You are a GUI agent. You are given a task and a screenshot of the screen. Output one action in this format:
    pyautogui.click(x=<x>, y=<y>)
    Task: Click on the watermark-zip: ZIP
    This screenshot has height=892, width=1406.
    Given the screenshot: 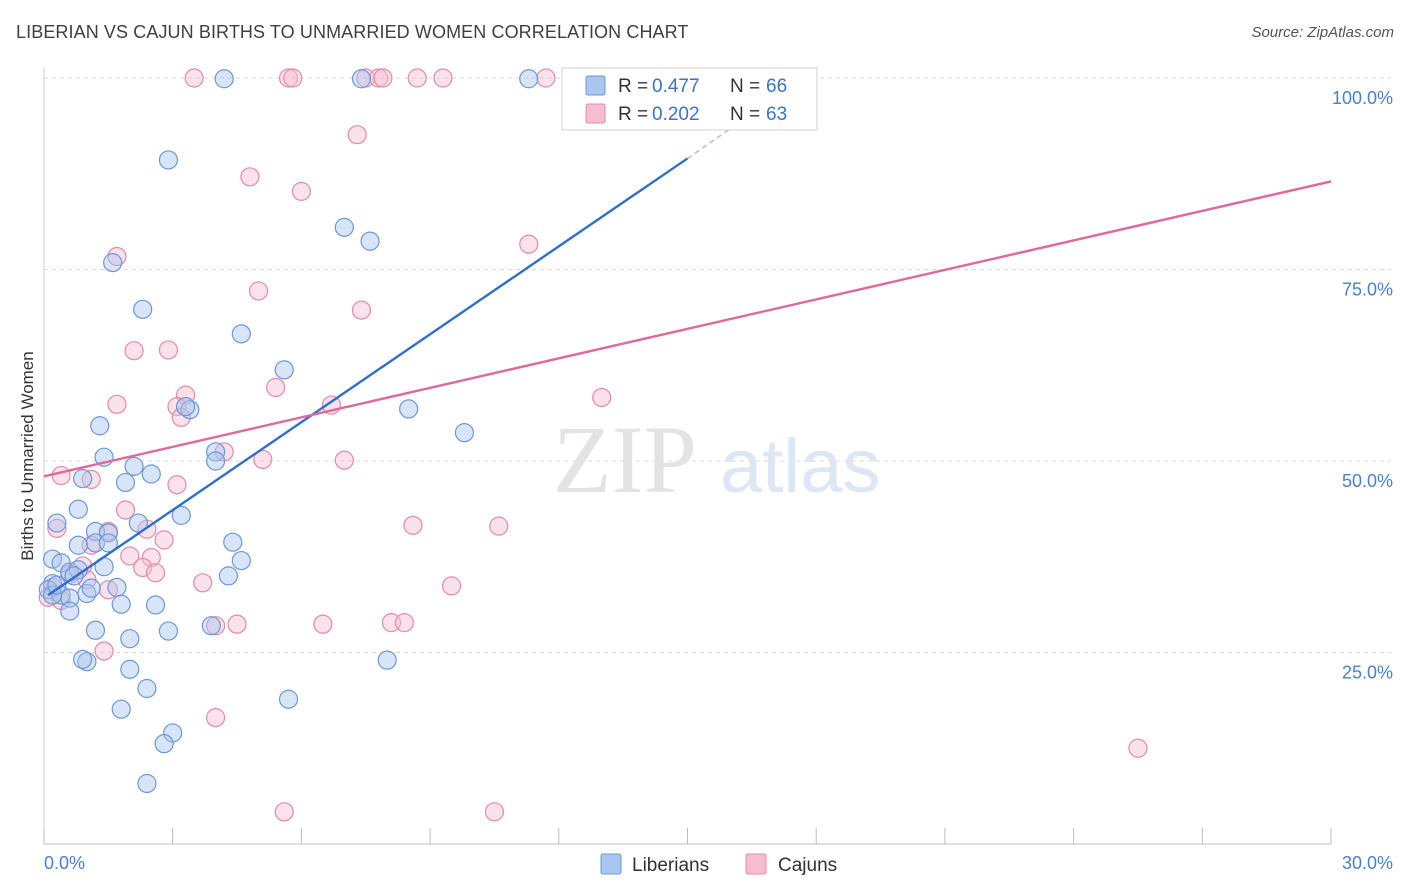 What is the action you would take?
    pyautogui.click(x=625, y=459)
    